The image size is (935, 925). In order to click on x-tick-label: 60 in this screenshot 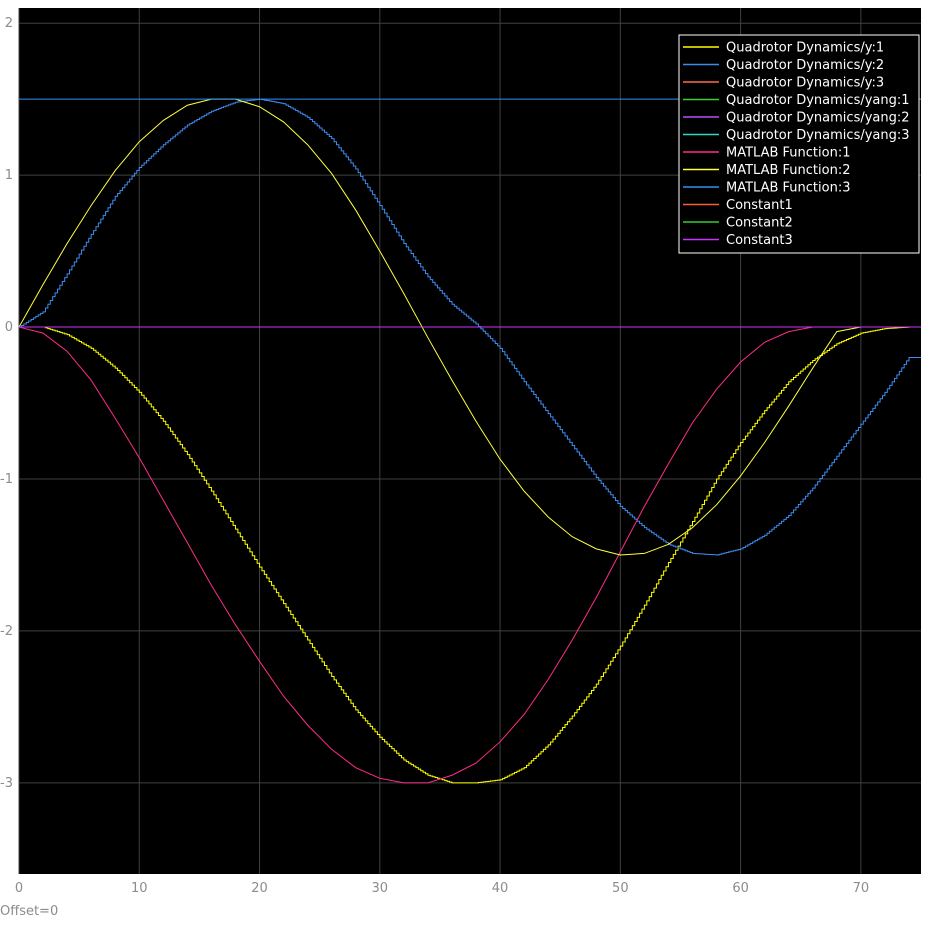, I will do `click(740, 888)`.